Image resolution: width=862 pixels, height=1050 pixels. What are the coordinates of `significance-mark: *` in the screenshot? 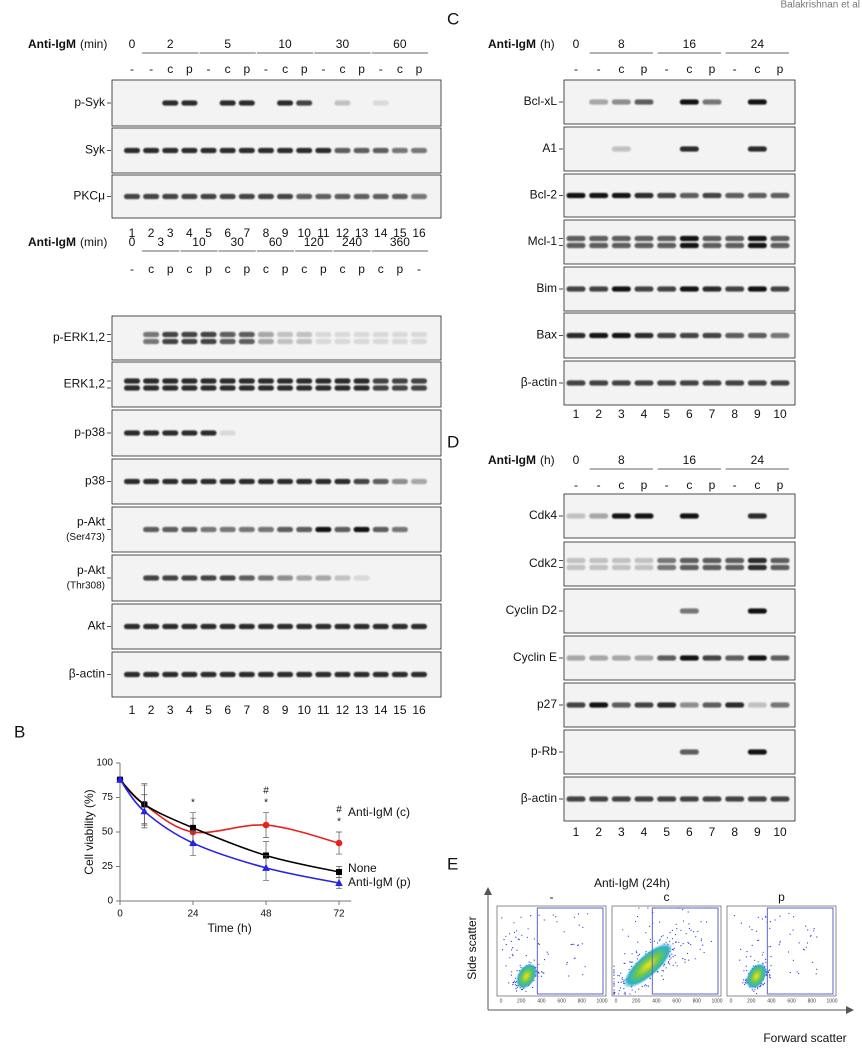 It's located at (339, 822).